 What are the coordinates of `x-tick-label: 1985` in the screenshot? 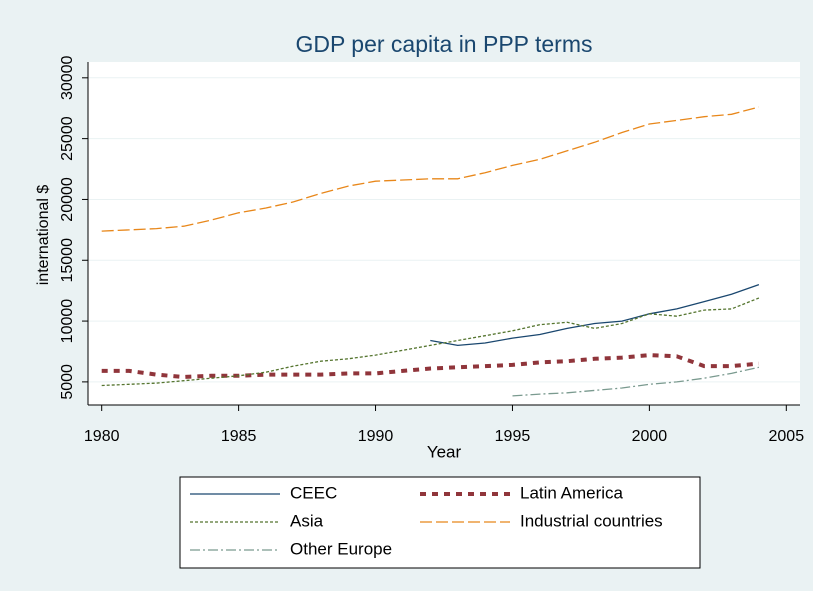 It's located at (239, 436).